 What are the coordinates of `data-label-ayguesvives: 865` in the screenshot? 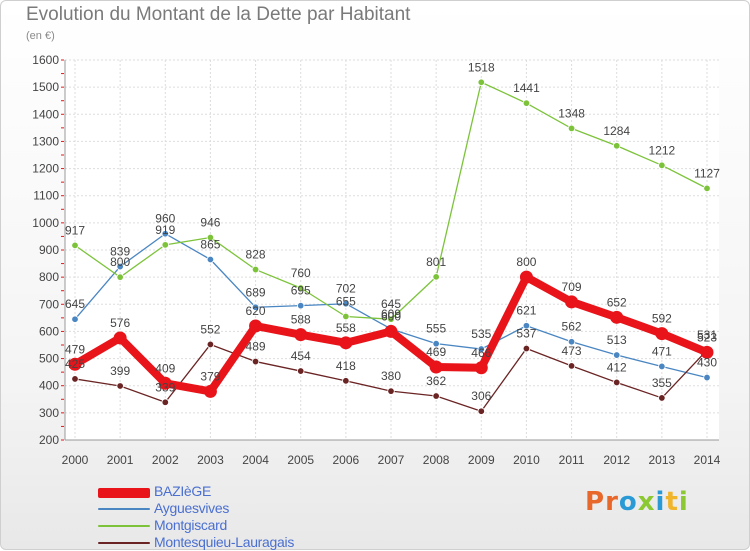 It's located at (210, 245).